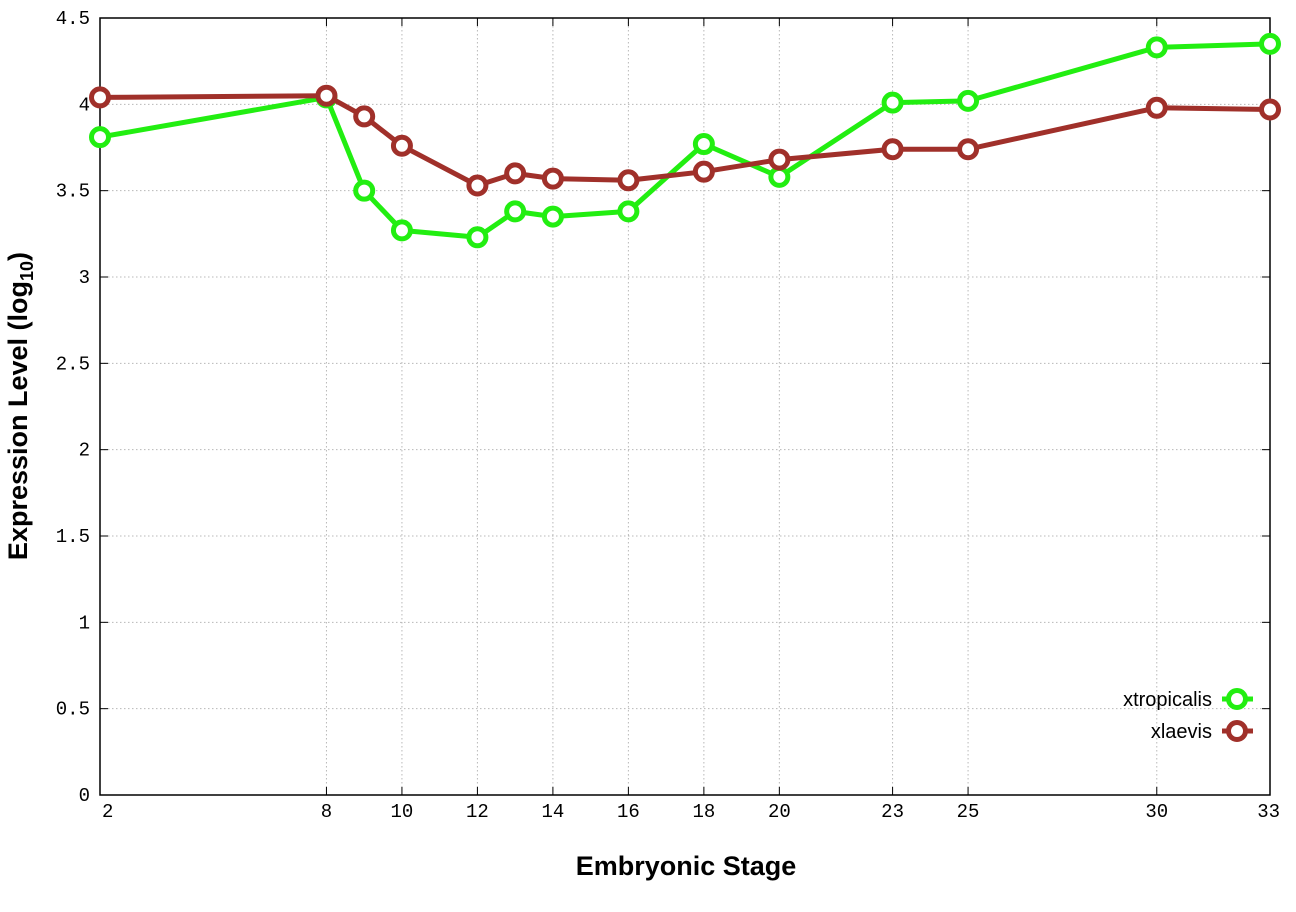 The width and height of the screenshot is (1296, 912). Describe the element at coordinates (84, 796) in the screenshot. I see `y-tick-label: 0` at that location.